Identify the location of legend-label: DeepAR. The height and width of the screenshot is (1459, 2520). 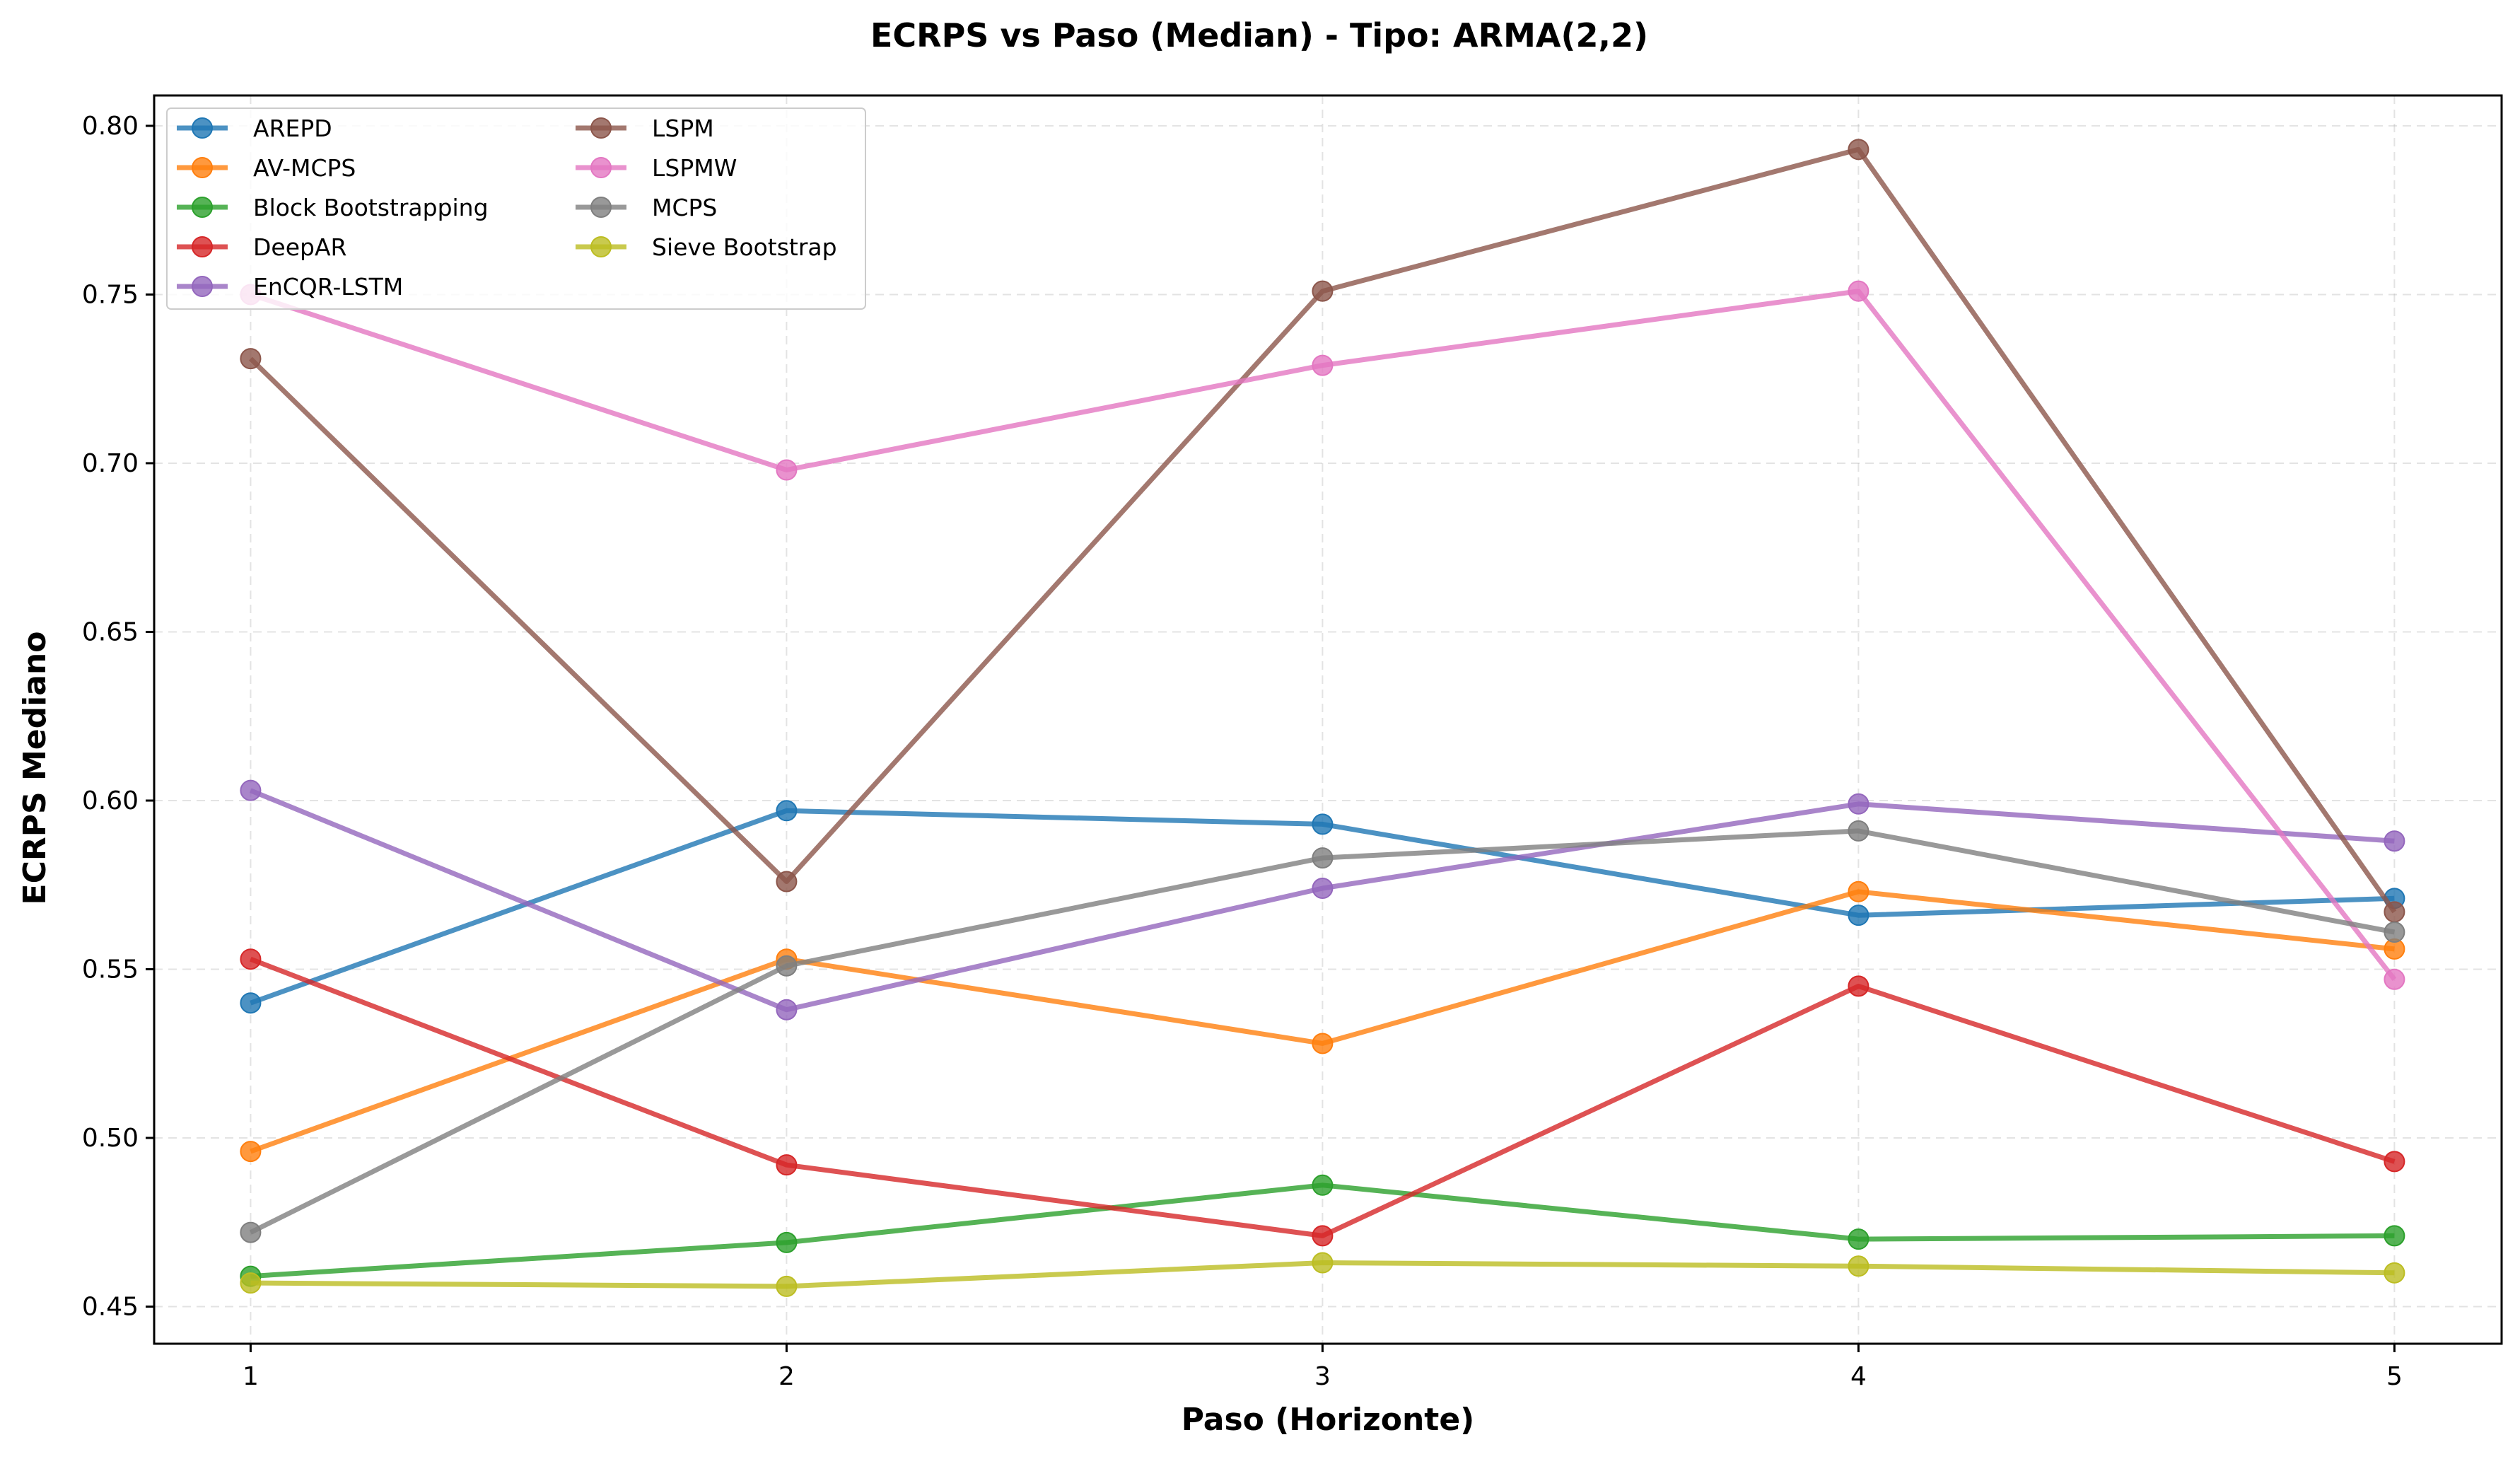
(300, 247).